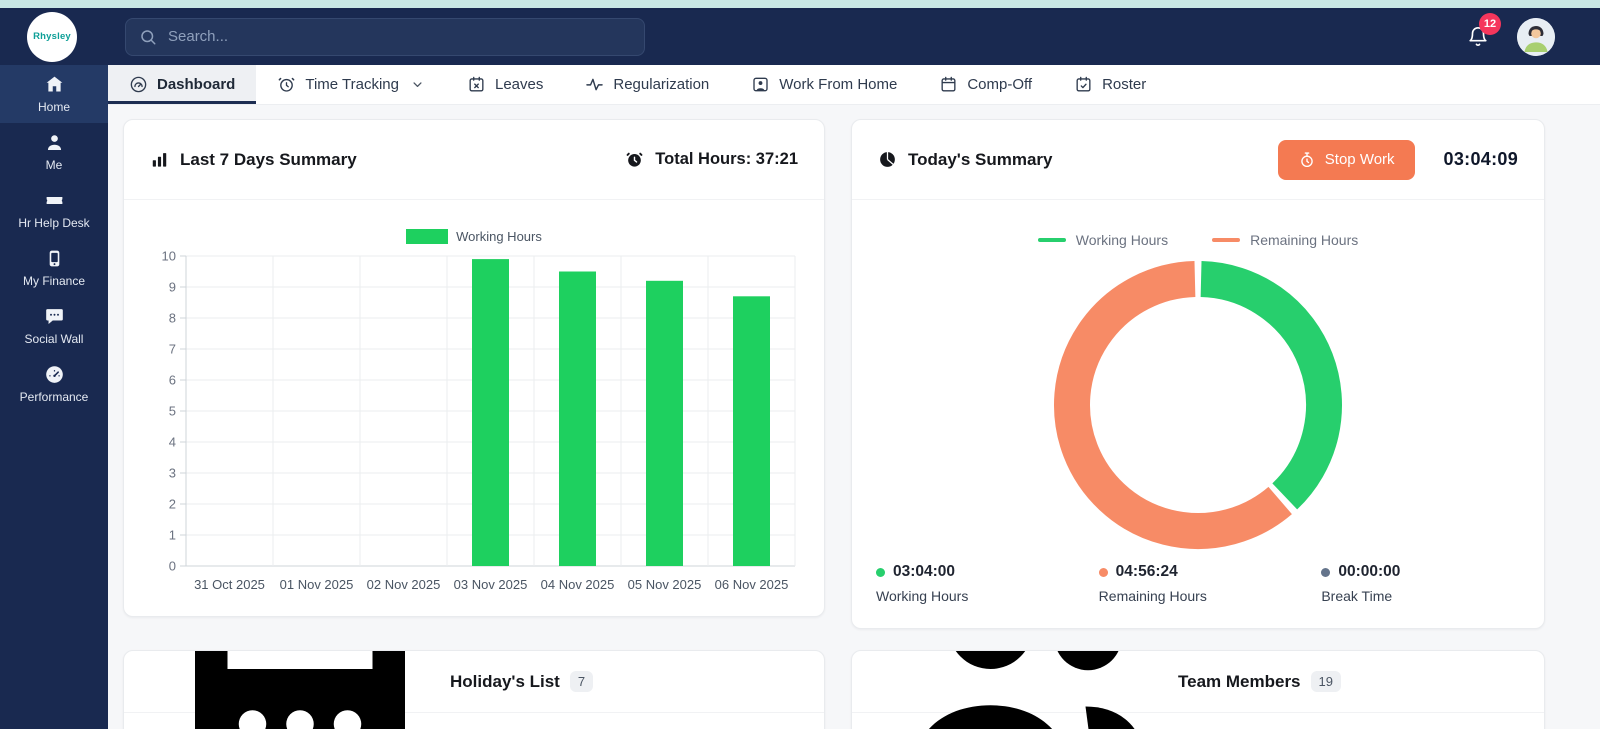 The width and height of the screenshot is (1600, 729). What do you see at coordinates (1083, 84) in the screenshot?
I see `calendar-check-icon` at bounding box center [1083, 84].